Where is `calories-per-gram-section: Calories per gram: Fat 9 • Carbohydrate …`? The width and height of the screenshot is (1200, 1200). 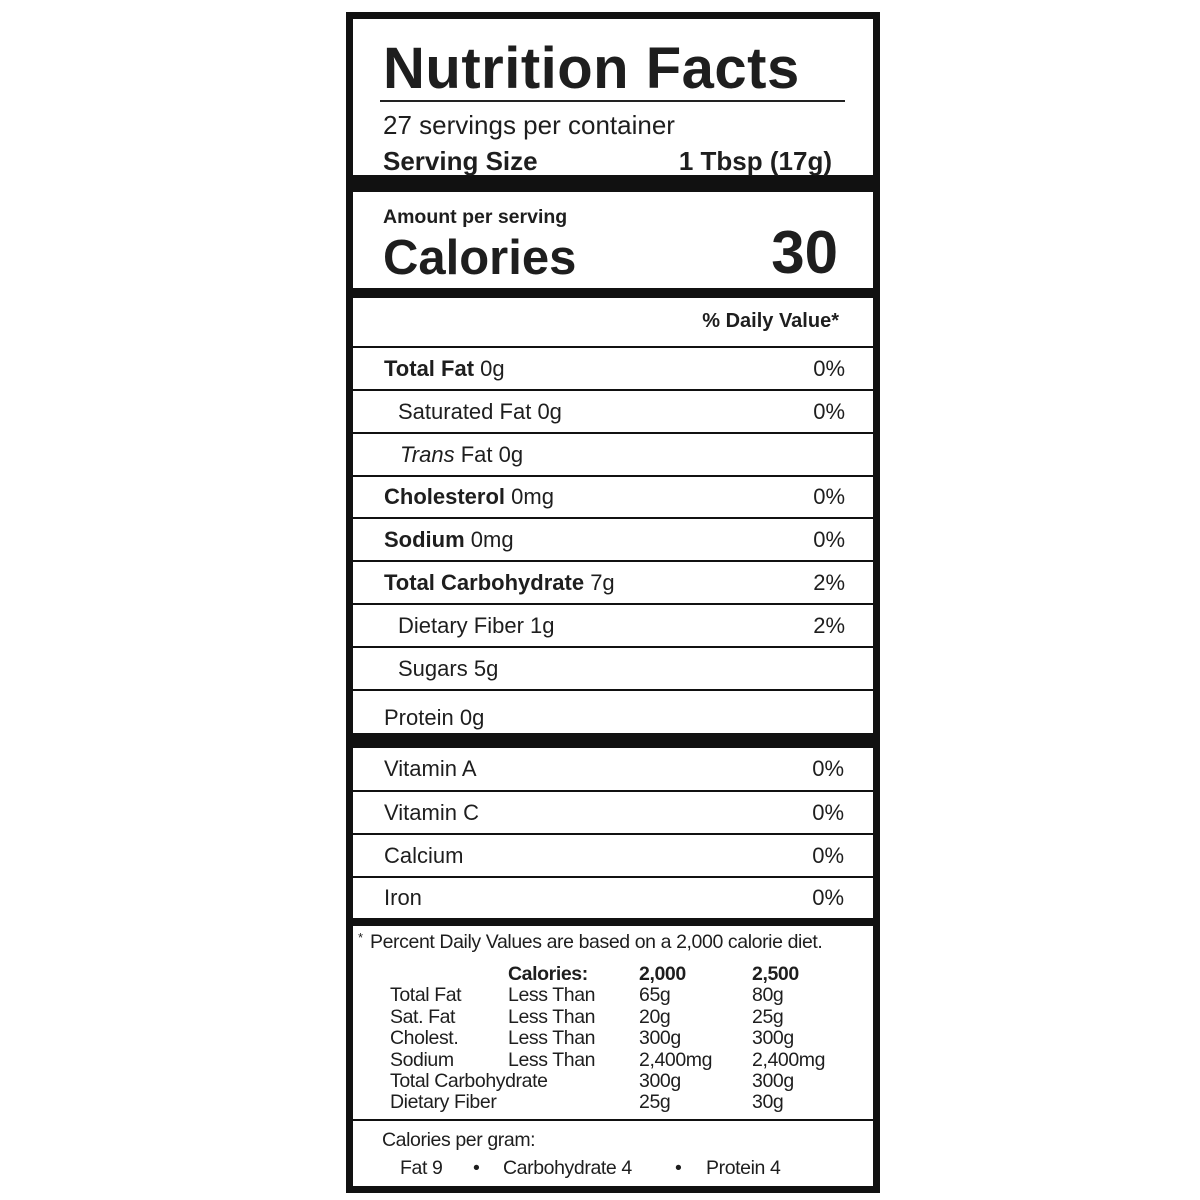
calories-per-gram-section: Calories per gram: Fat 9 • Carbohydrate … is located at coordinates (613, 1153).